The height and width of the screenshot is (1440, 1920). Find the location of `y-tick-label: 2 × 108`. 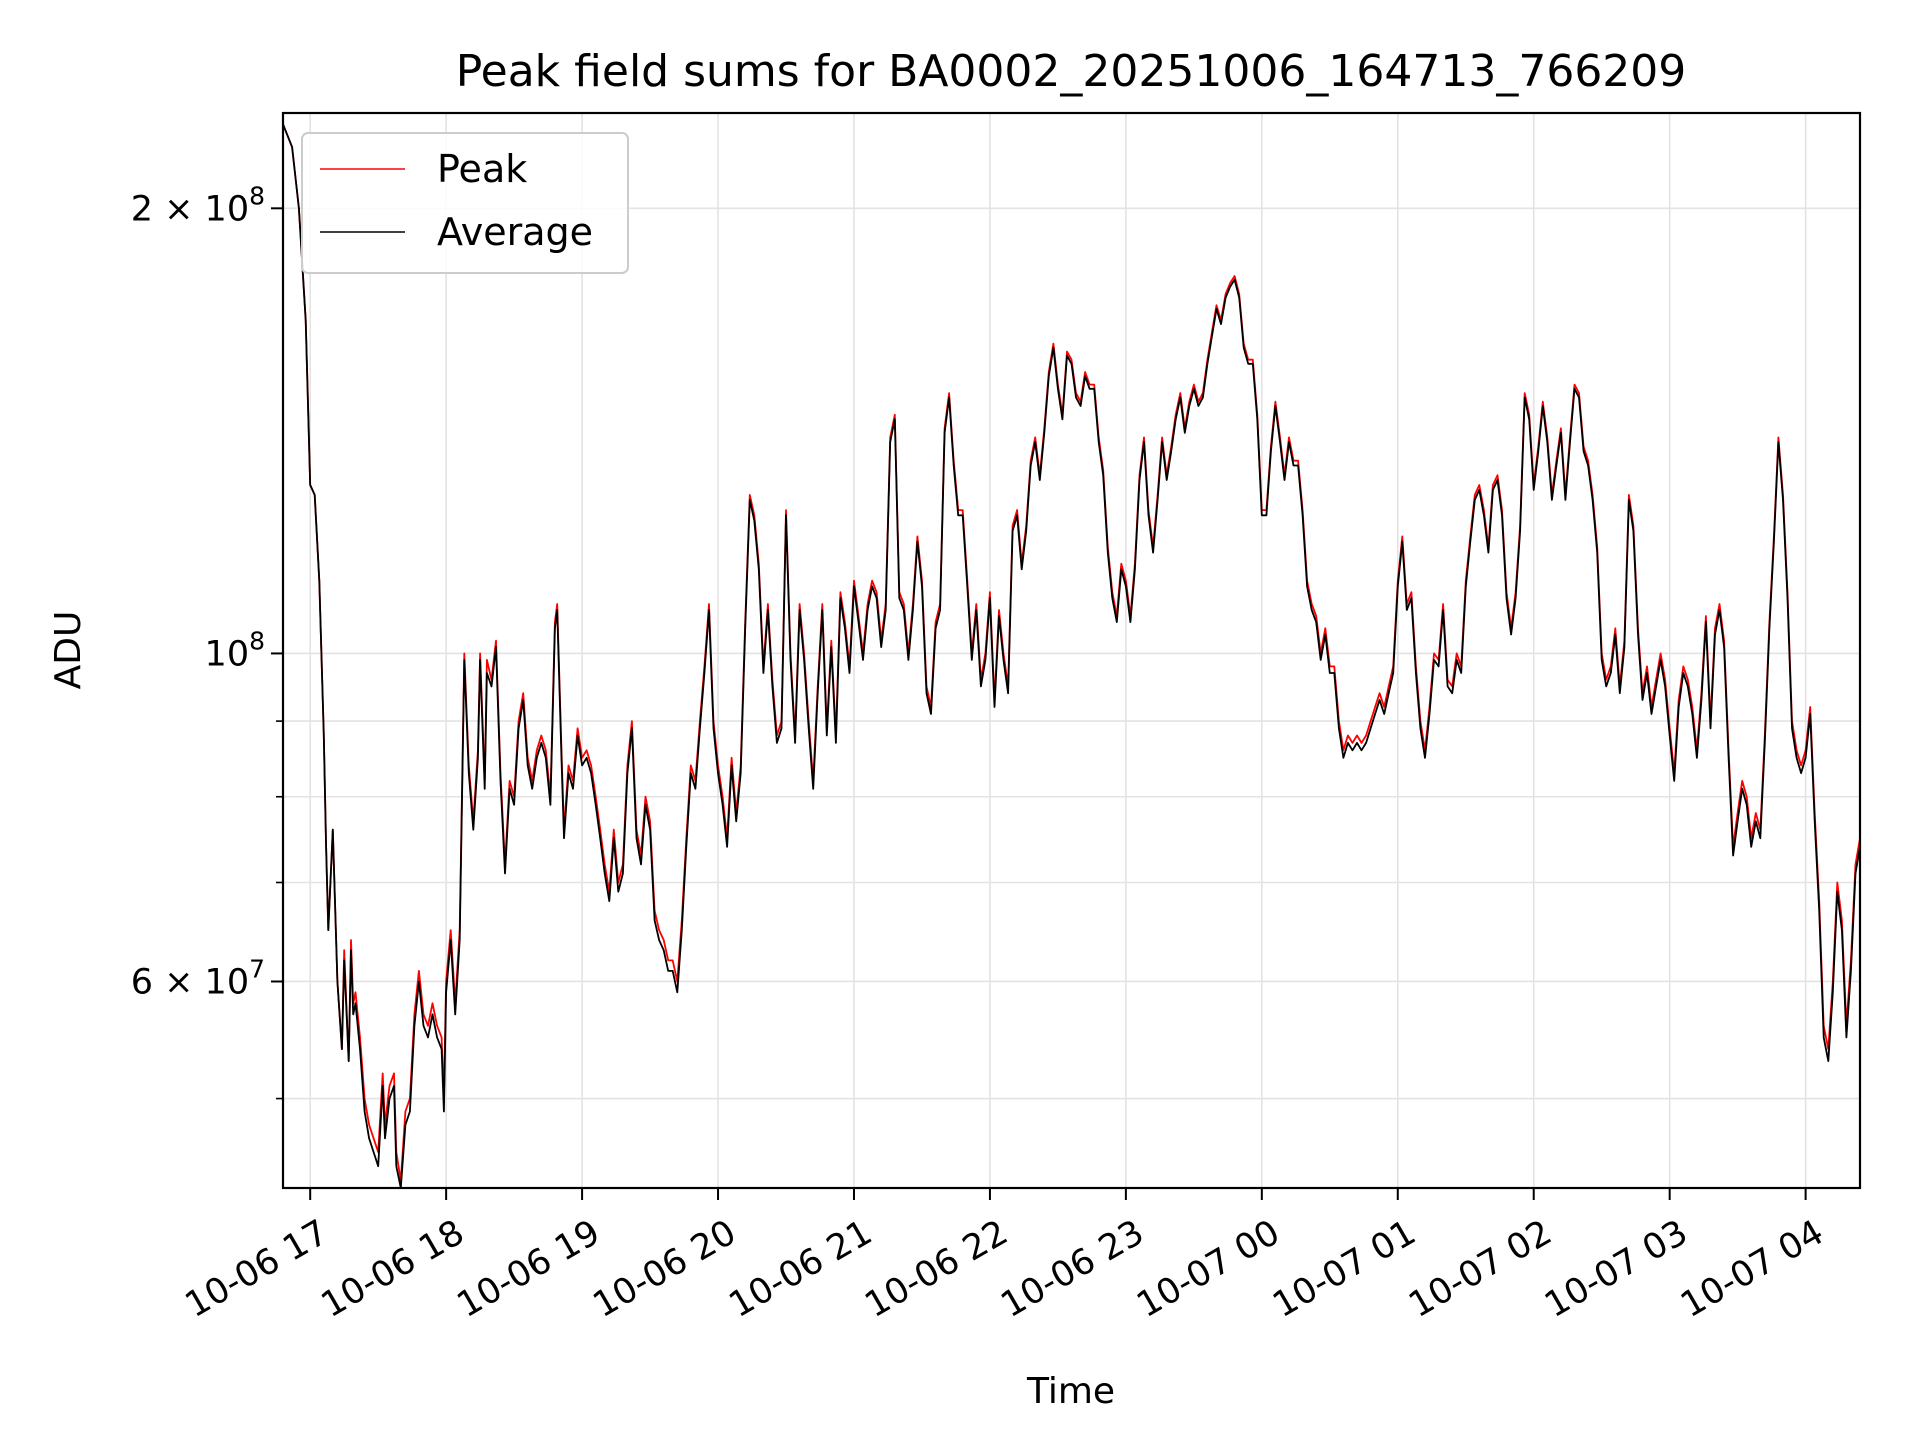

y-tick-label: 2 × 108 is located at coordinates (198, 205).